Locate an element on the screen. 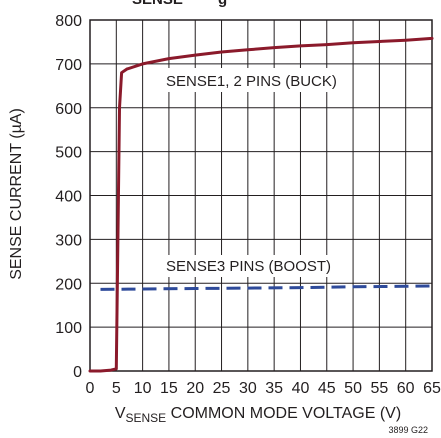  annotation-buck: SENSE1, 2 PINS (BUCK) is located at coordinates (251, 81).